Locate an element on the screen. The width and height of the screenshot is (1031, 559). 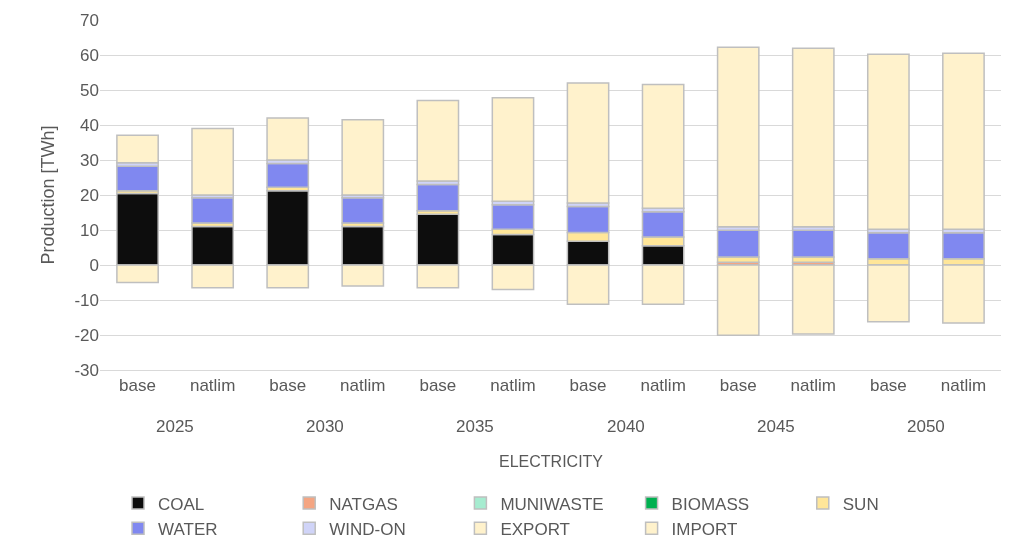
text: 2040 is located at coordinates (626, 426).